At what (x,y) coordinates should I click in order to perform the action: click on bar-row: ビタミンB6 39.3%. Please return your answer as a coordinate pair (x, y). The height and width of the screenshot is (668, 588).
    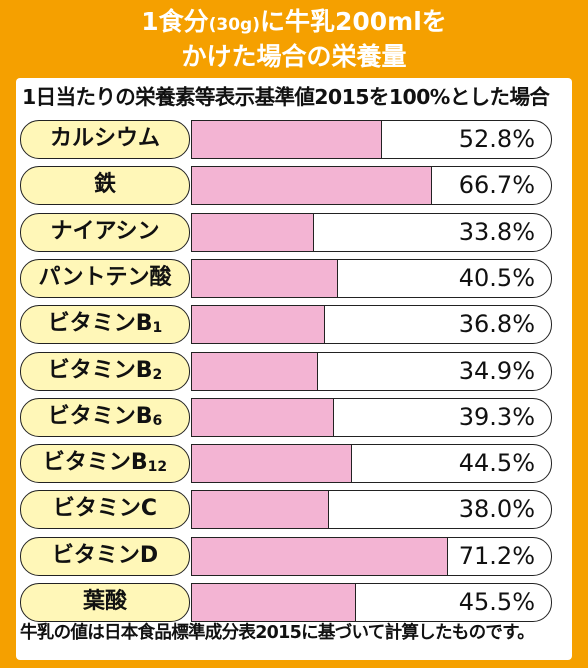
    Looking at the image, I should click on (286, 417).